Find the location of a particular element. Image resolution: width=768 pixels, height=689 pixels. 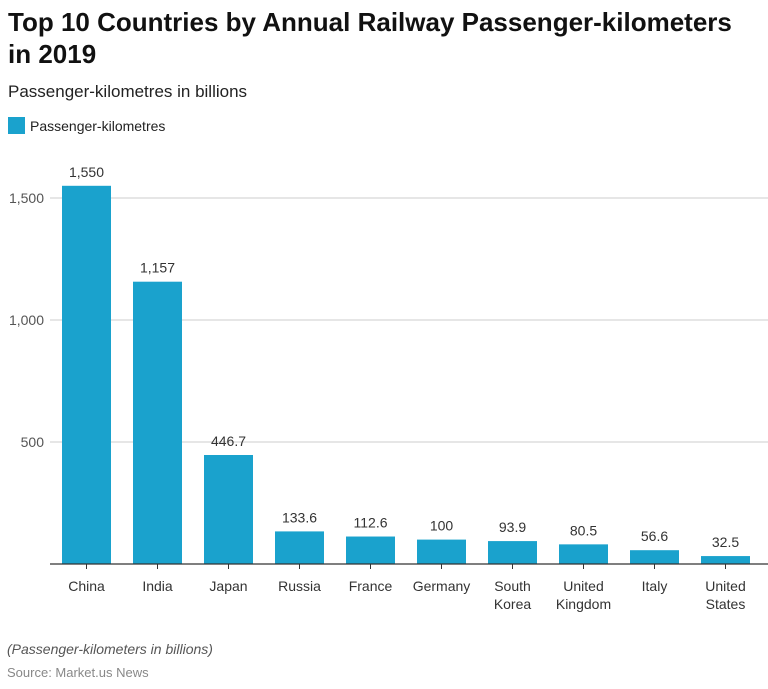

data-label: 56.6 is located at coordinates (654, 536).